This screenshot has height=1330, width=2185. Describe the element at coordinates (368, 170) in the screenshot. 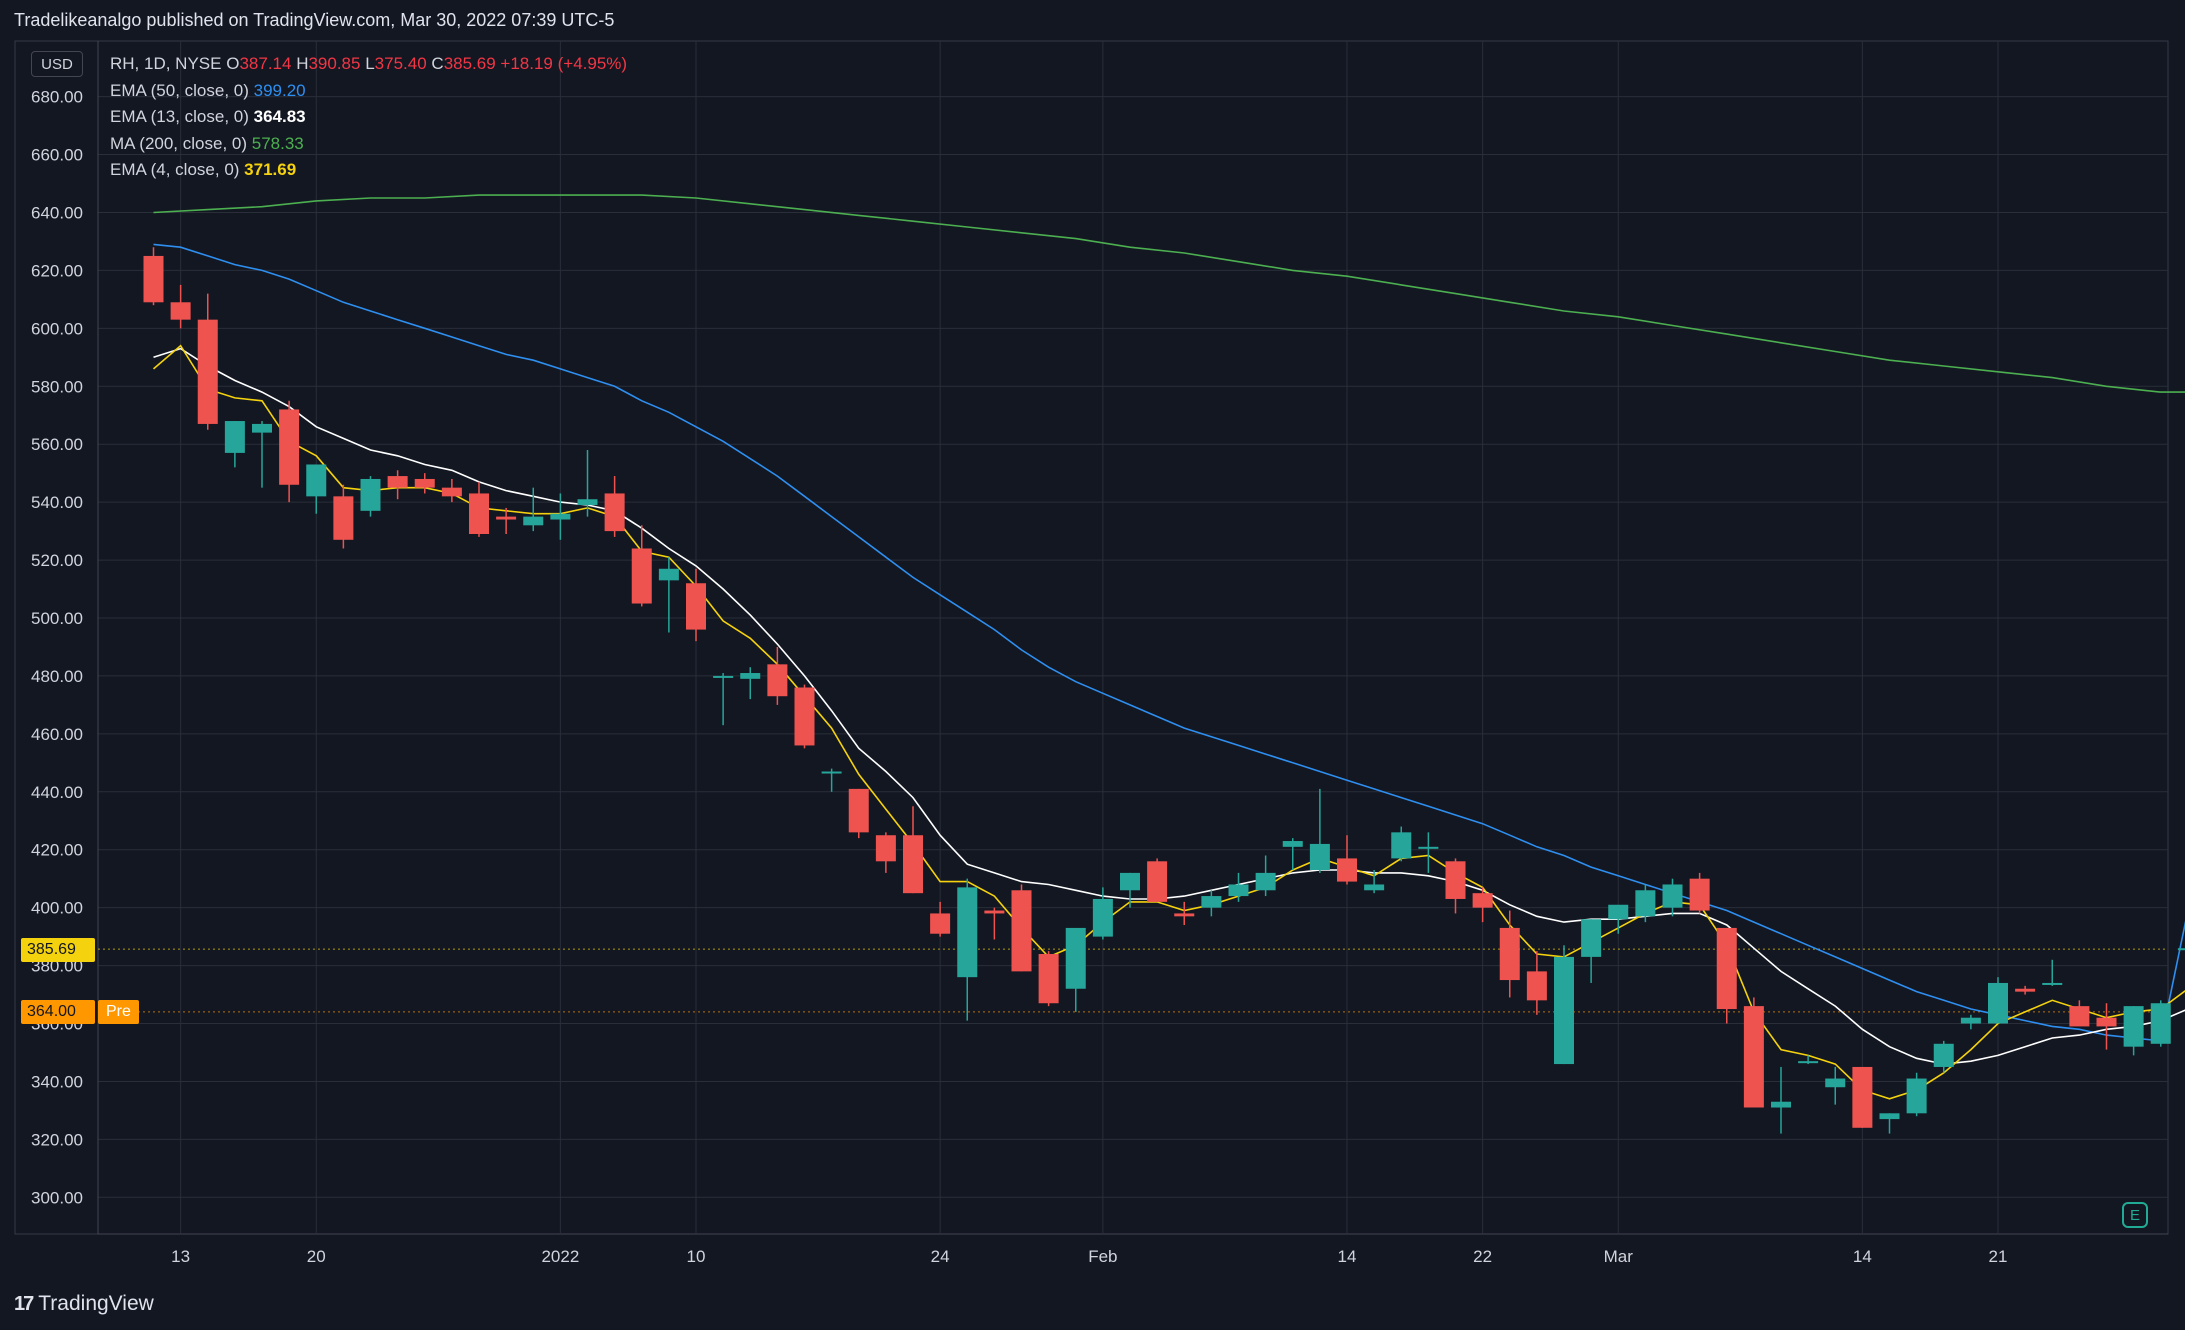

I see `legend-indicator-ema4: EMA (4, close, 0) 371.69` at that location.